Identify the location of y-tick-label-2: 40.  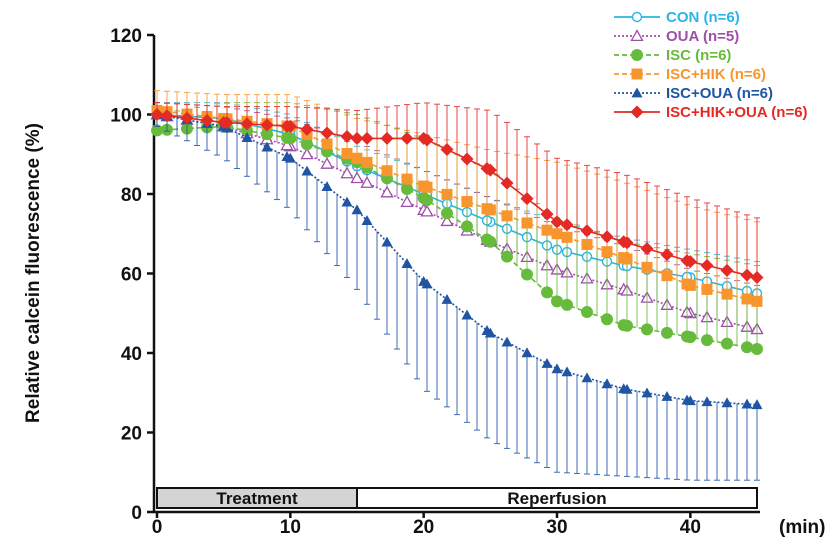
(131, 354).